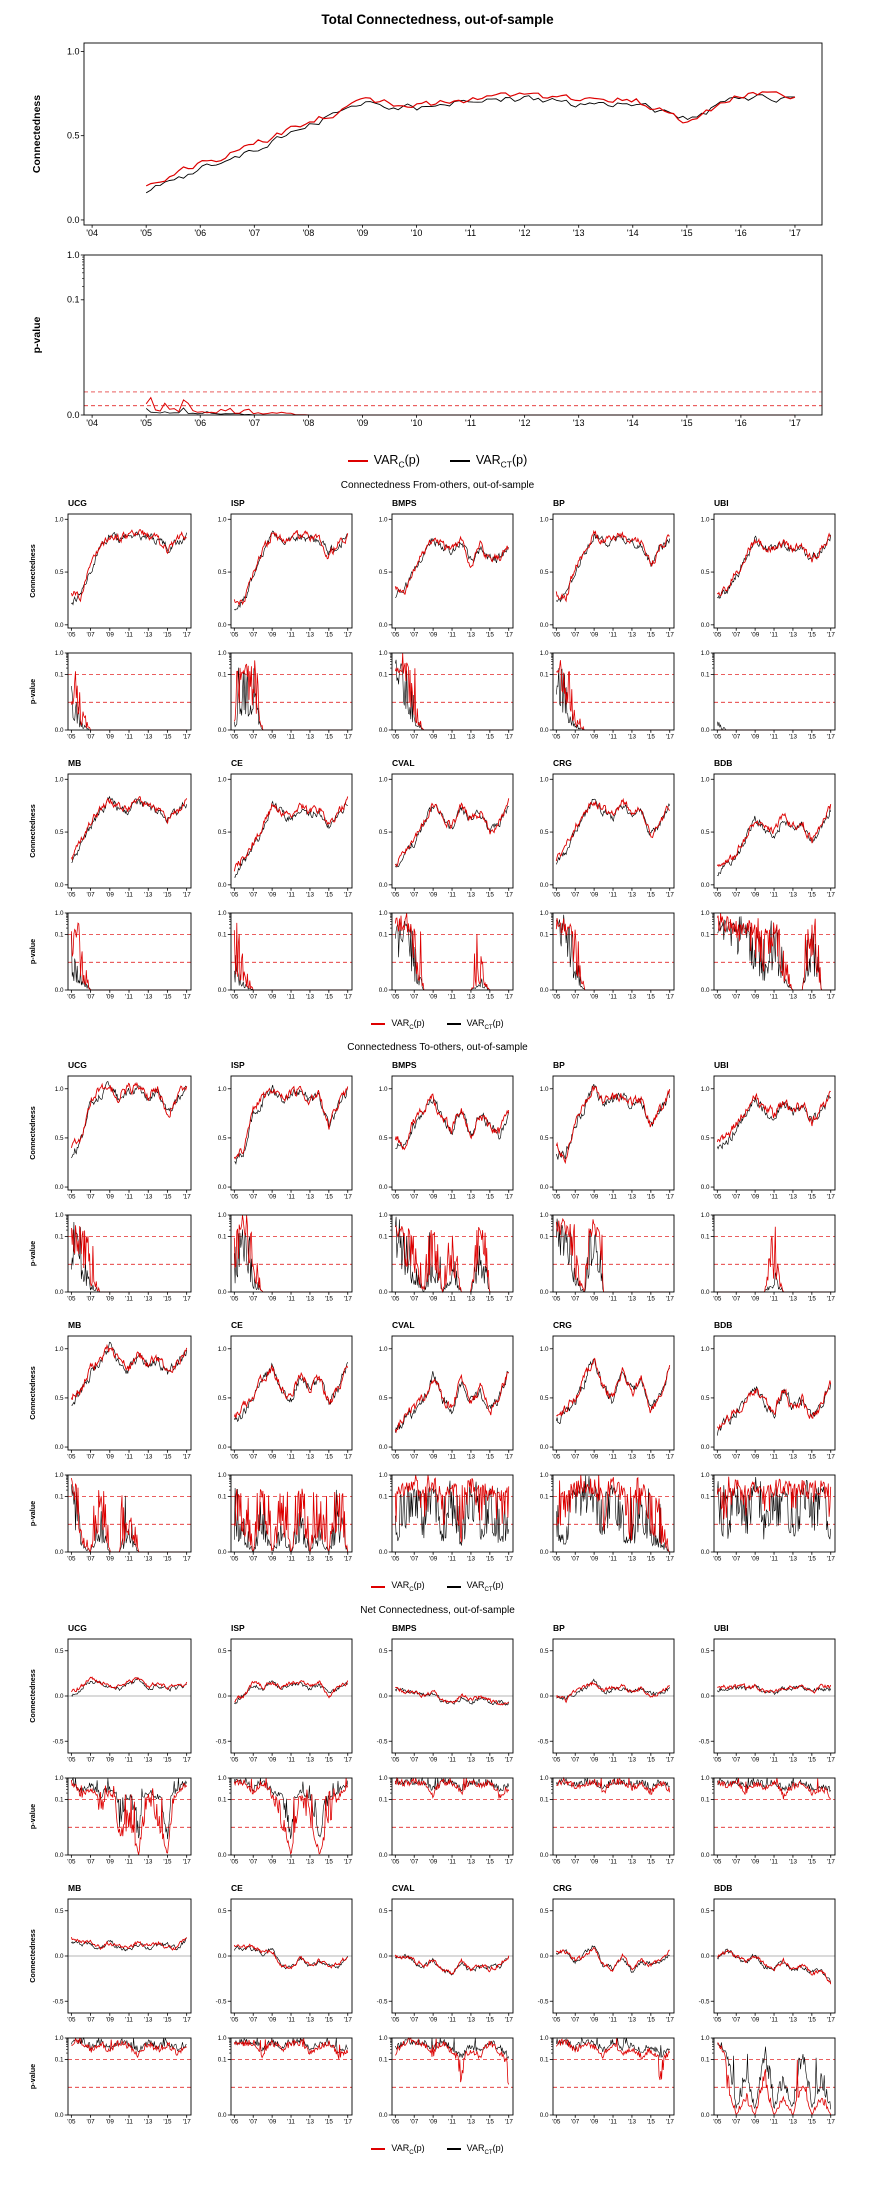 The width and height of the screenshot is (875, 2208). Describe the element at coordinates (403, 1888) in the screenshot. I see `subplot-title-cval: CVAL` at that location.